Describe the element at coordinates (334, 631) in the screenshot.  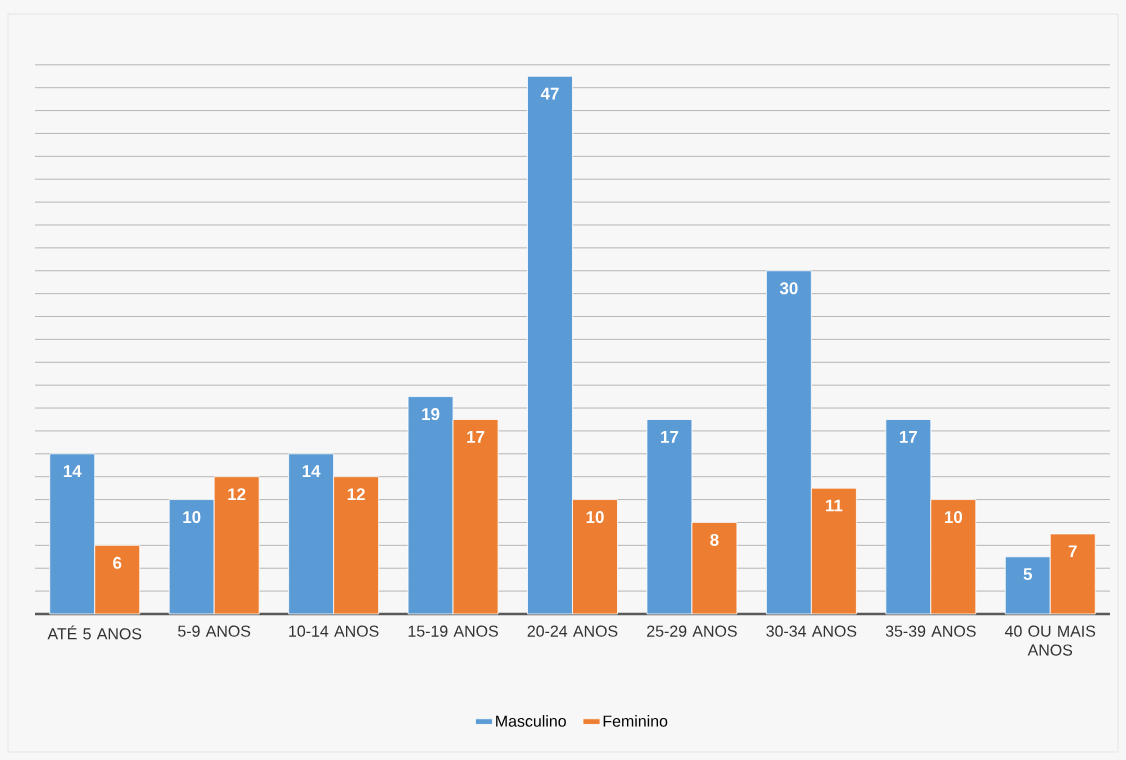
I see `x-tick-label: 10-14 ANOS` at that location.